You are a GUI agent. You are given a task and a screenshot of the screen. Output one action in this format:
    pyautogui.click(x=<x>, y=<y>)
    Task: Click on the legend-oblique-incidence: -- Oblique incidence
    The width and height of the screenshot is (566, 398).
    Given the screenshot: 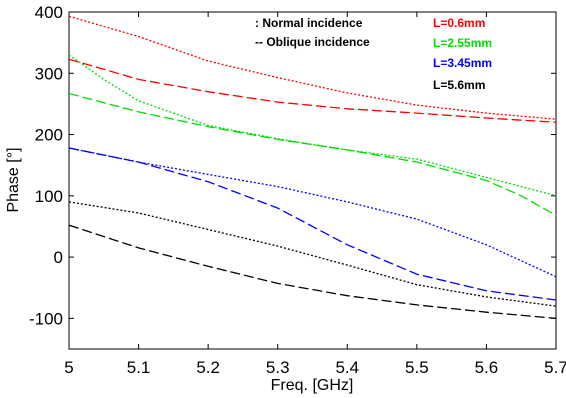 What is the action you would take?
    pyautogui.click(x=312, y=42)
    